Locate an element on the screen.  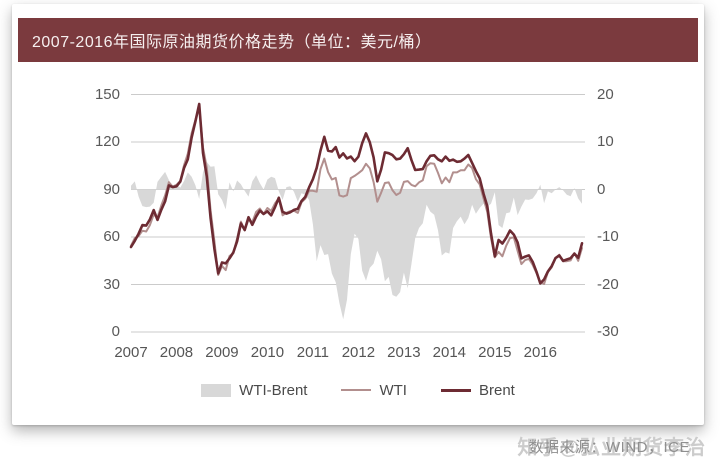
zhihu-watermark: 知乎@弘业期货李治 is located at coordinates (611, 448).